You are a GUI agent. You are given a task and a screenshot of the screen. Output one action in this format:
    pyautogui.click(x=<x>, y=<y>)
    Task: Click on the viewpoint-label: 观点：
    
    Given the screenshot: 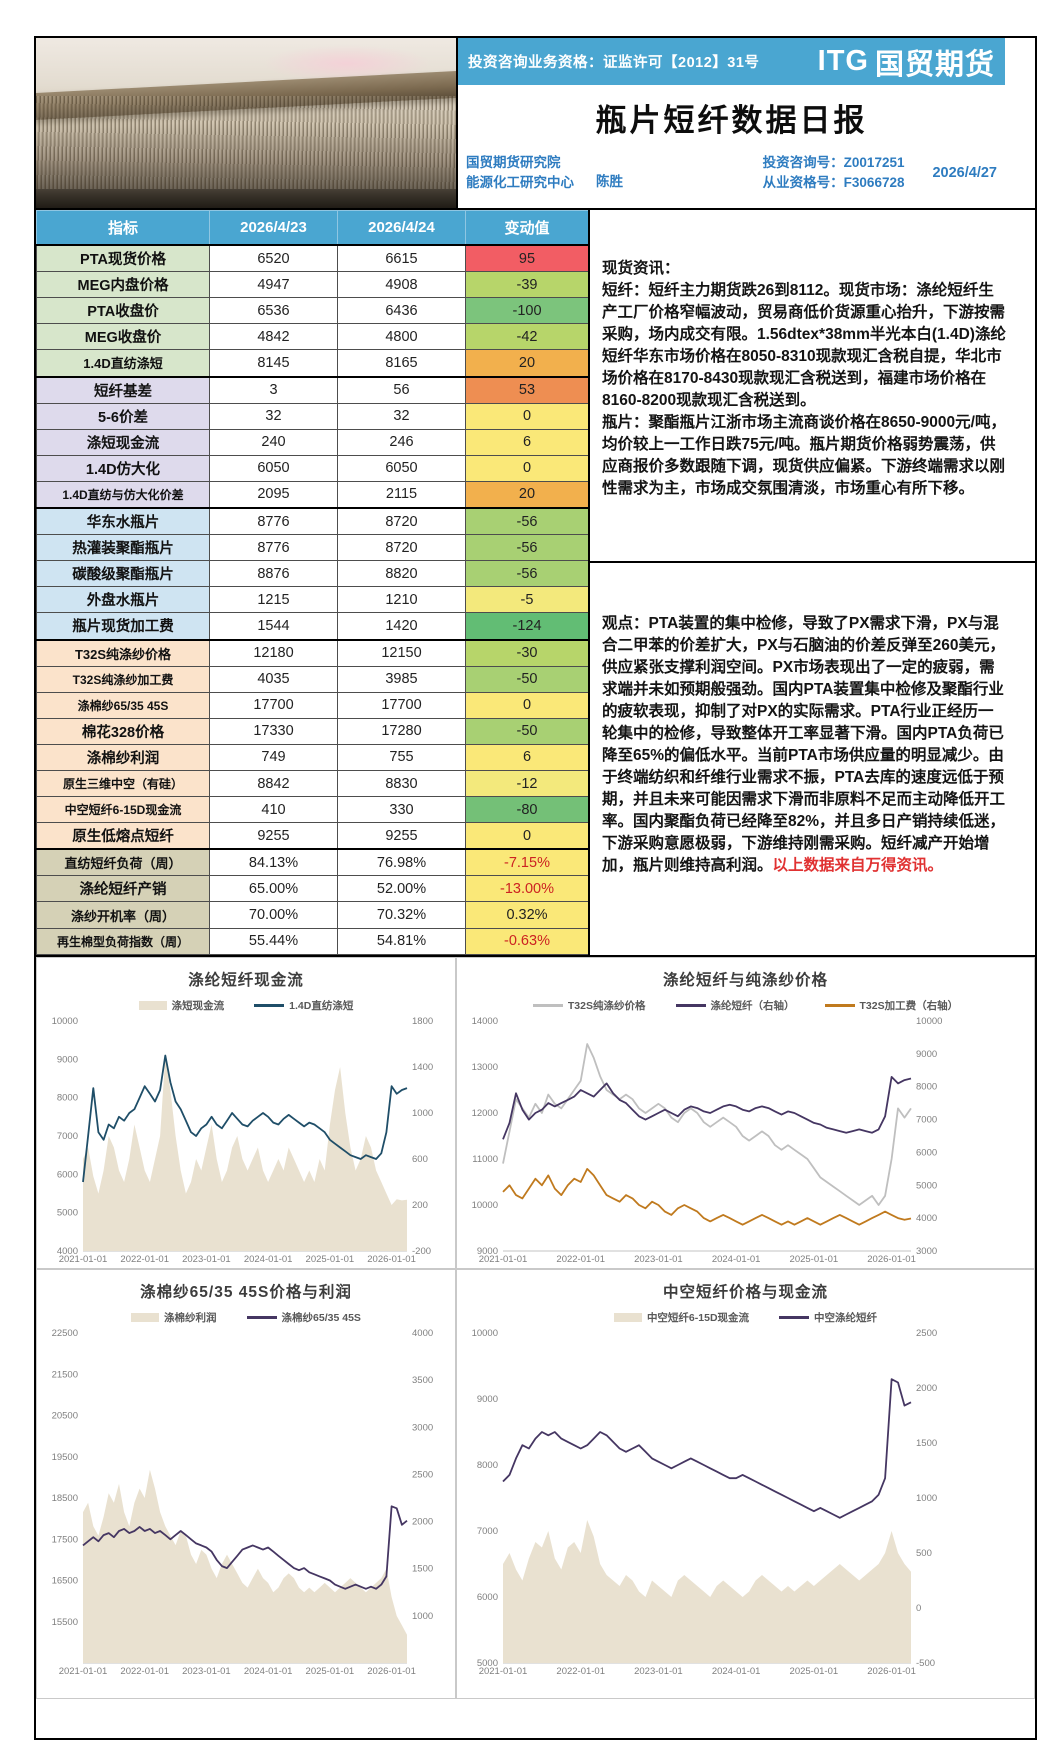 What is the action you would take?
    pyautogui.click(x=625, y=623)
    